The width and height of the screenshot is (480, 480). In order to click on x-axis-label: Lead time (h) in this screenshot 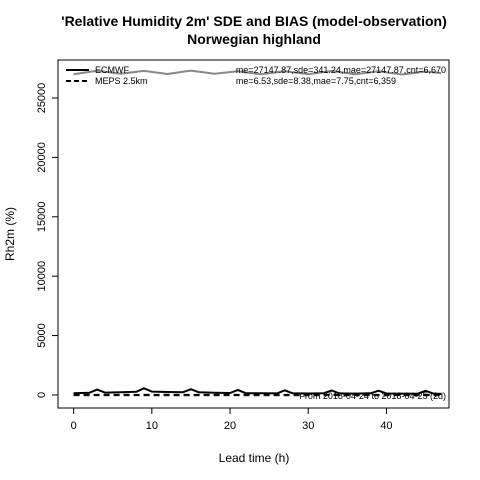, I will do `click(254, 458)`.